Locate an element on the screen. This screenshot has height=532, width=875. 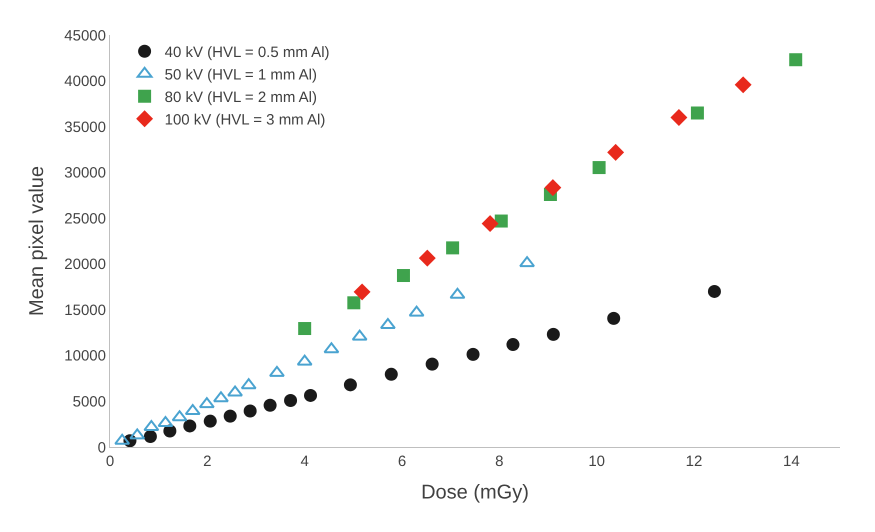
x-tick-label: 2 is located at coordinates (207, 461).